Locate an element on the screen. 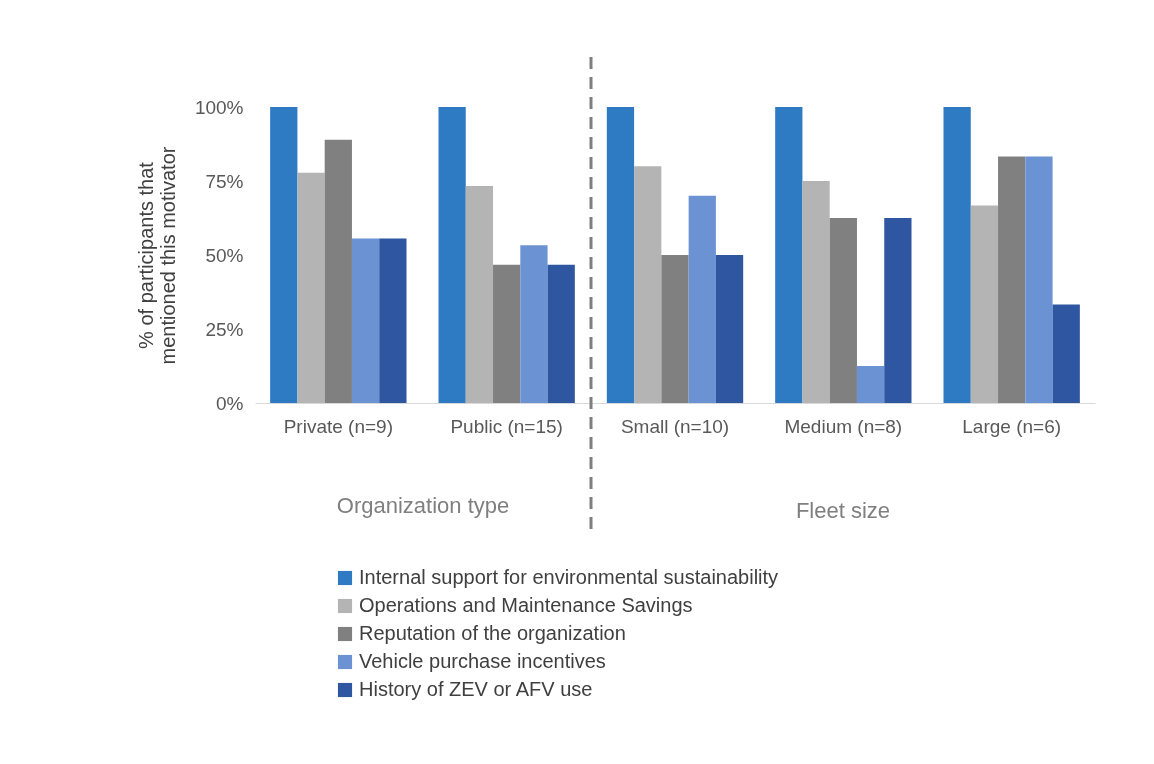  legend-label: Vehicle purchase incentives is located at coordinates (482, 661).